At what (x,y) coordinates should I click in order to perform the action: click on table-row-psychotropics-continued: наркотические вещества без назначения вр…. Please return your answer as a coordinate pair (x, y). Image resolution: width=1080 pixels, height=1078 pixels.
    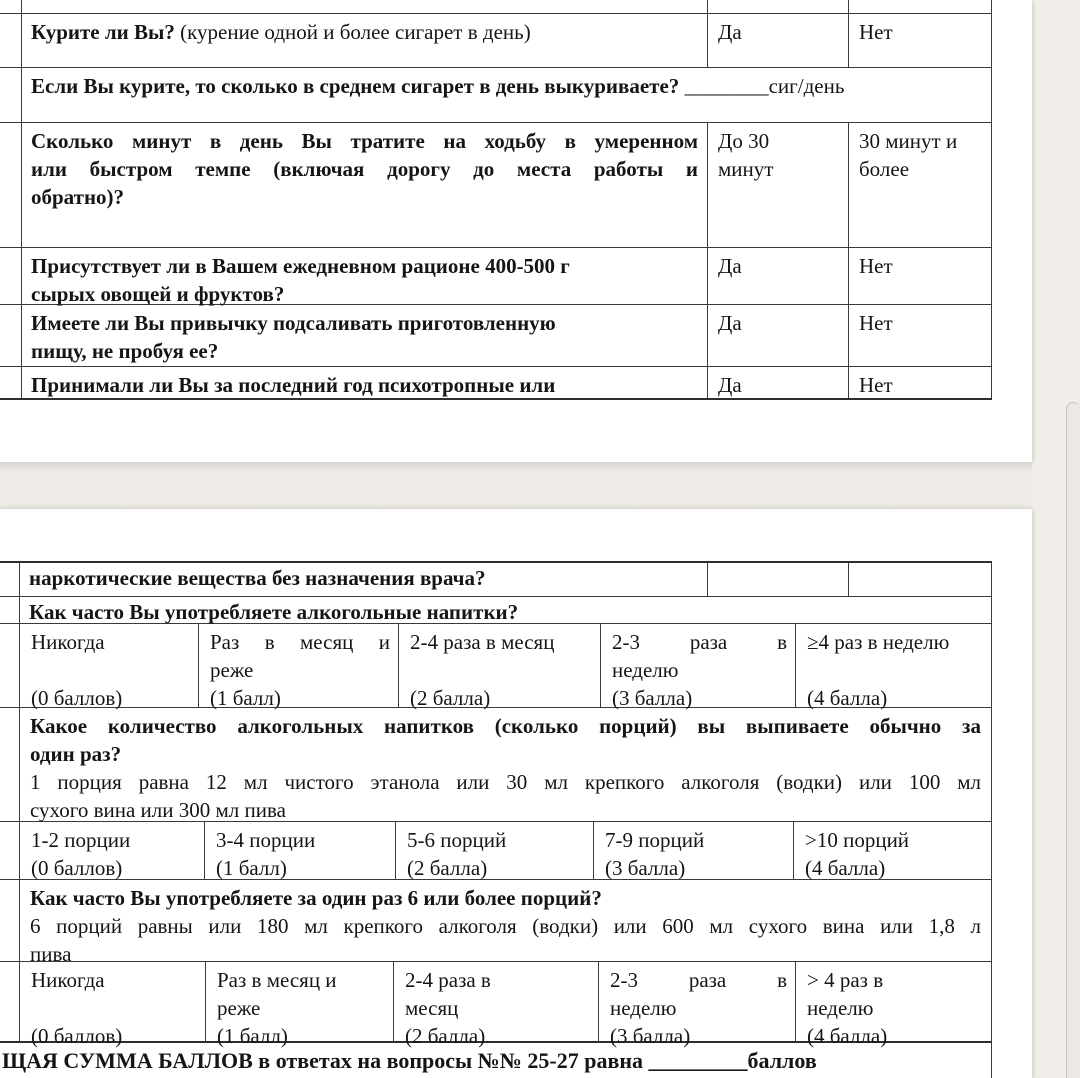
    Looking at the image, I should click on (496, 579).